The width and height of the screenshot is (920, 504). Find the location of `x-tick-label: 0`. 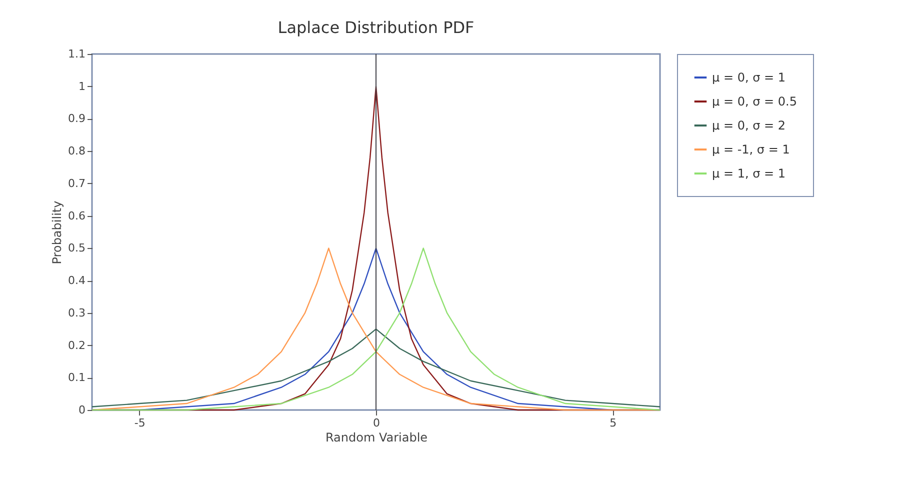

x-tick-label: 0 is located at coordinates (376, 423).